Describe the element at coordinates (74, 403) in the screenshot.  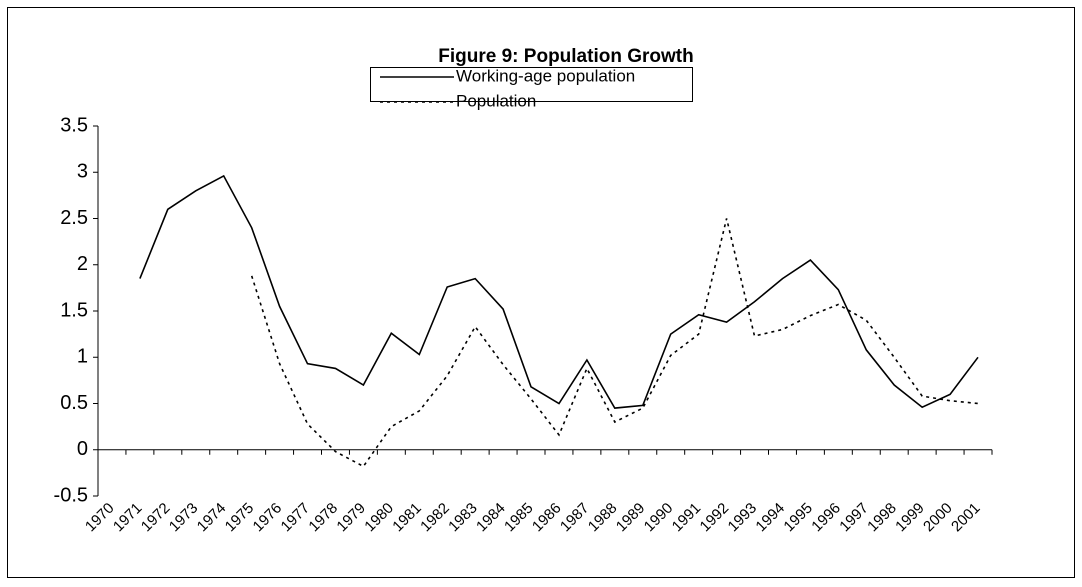
I see `y-tick-label: 0.5` at that location.